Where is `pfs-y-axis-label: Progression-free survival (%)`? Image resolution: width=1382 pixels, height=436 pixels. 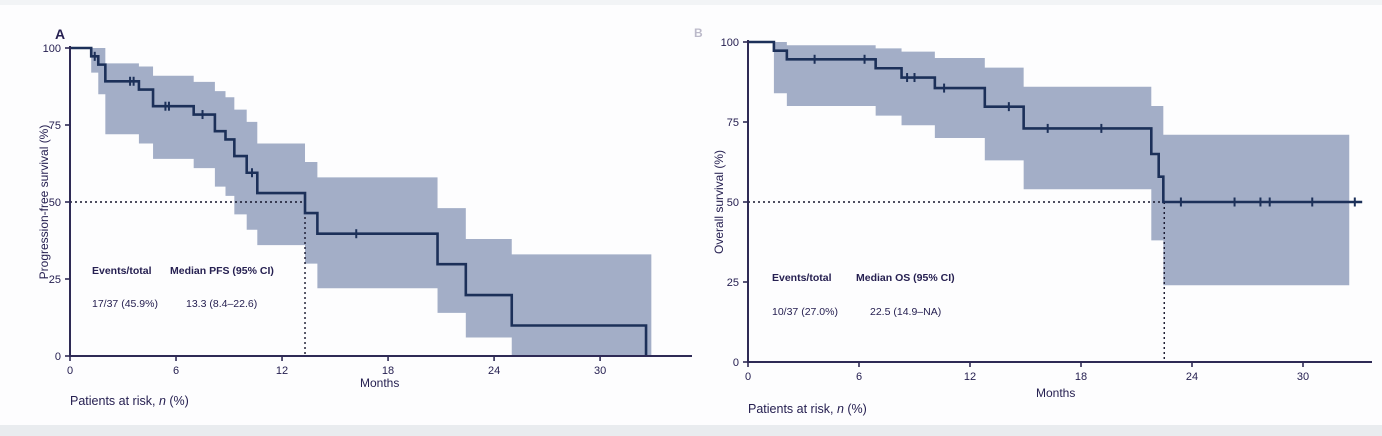 pfs-y-axis-label: Progression-free survival (%) is located at coordinates (44, 202).